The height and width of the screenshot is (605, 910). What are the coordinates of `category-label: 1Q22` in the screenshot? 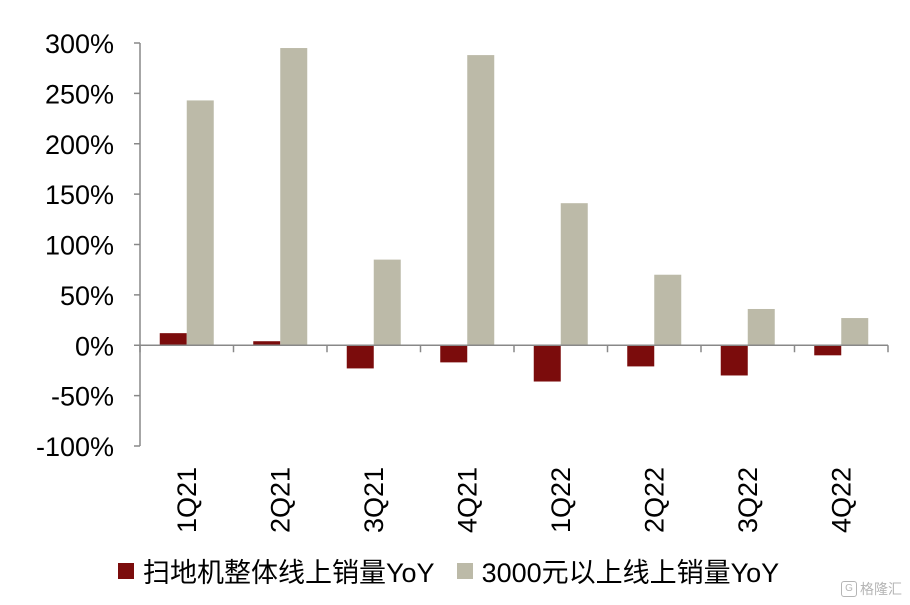 It's located at (561, 500).